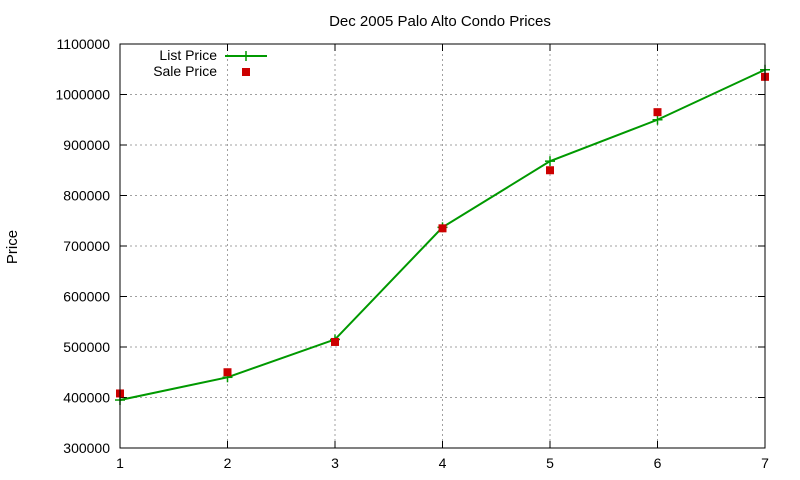  What do you see at coordinates (550, 463) in the screenshot?
I see `x-tick-label: 5` at bounding box center [550, 463].